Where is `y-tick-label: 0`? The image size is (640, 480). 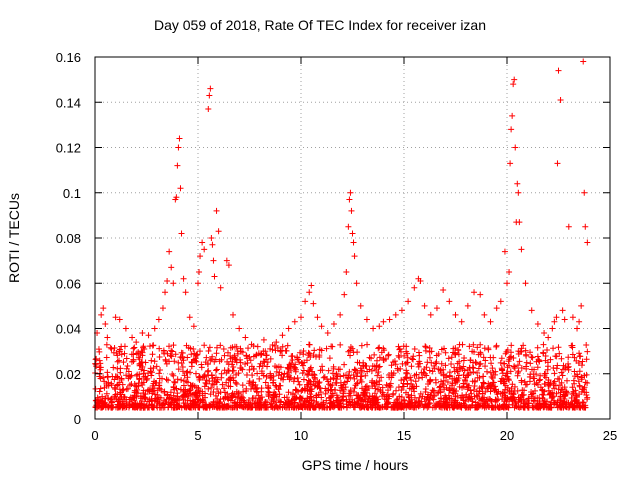
y-tick-label: 0 is located at coordinates (77, 419).